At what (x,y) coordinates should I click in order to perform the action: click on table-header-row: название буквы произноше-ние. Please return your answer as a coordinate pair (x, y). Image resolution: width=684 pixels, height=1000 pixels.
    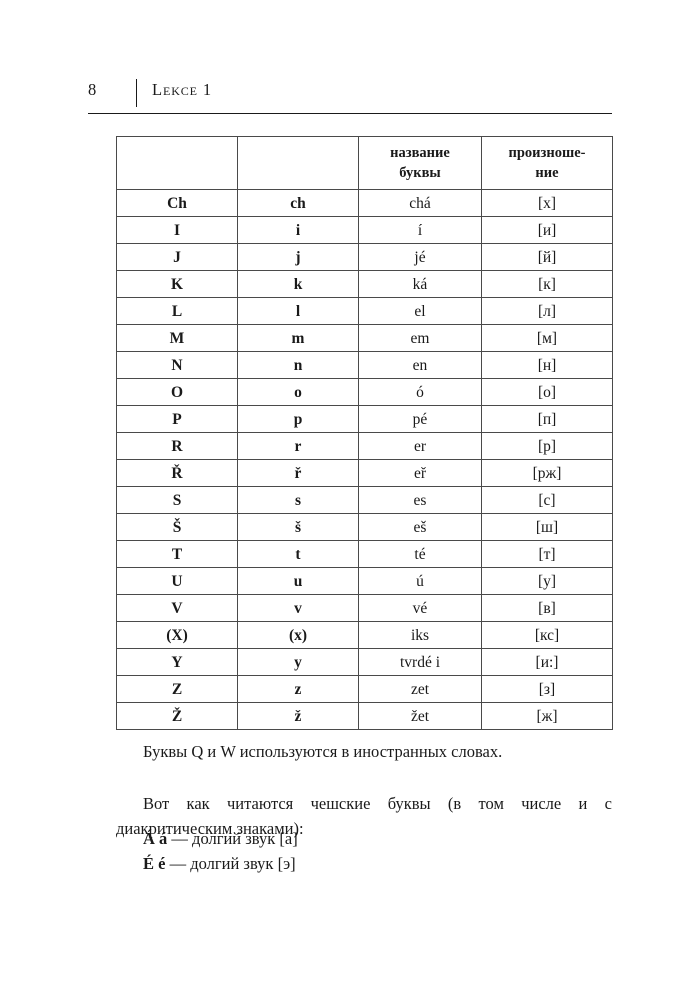
    Looking at the image, I should click on (364, 163).